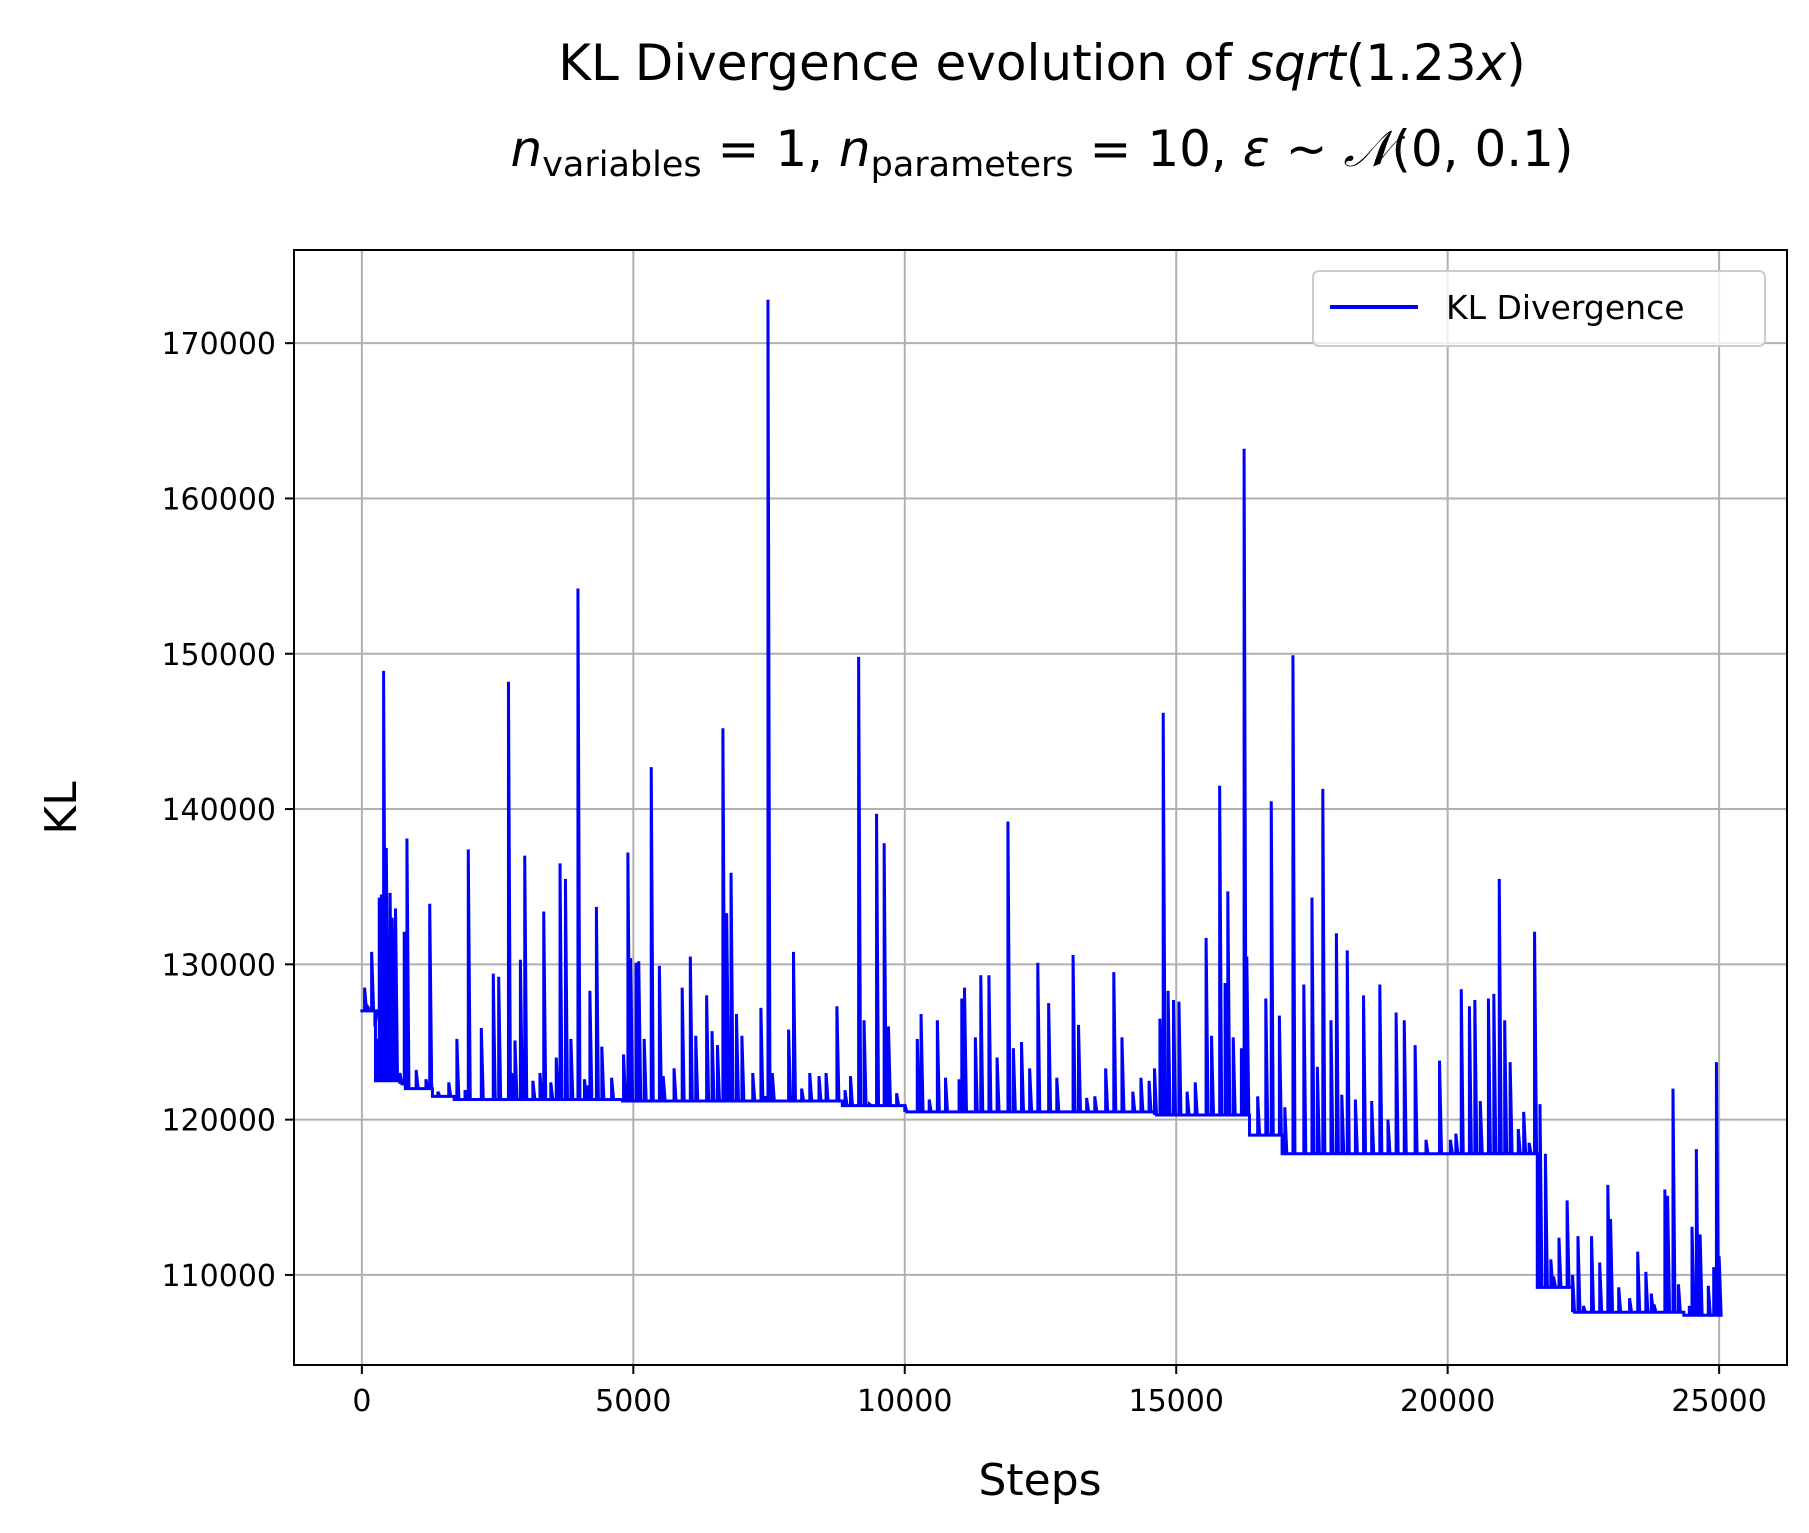  I want to click on x-tick-label: 0, so click(361, 1401).